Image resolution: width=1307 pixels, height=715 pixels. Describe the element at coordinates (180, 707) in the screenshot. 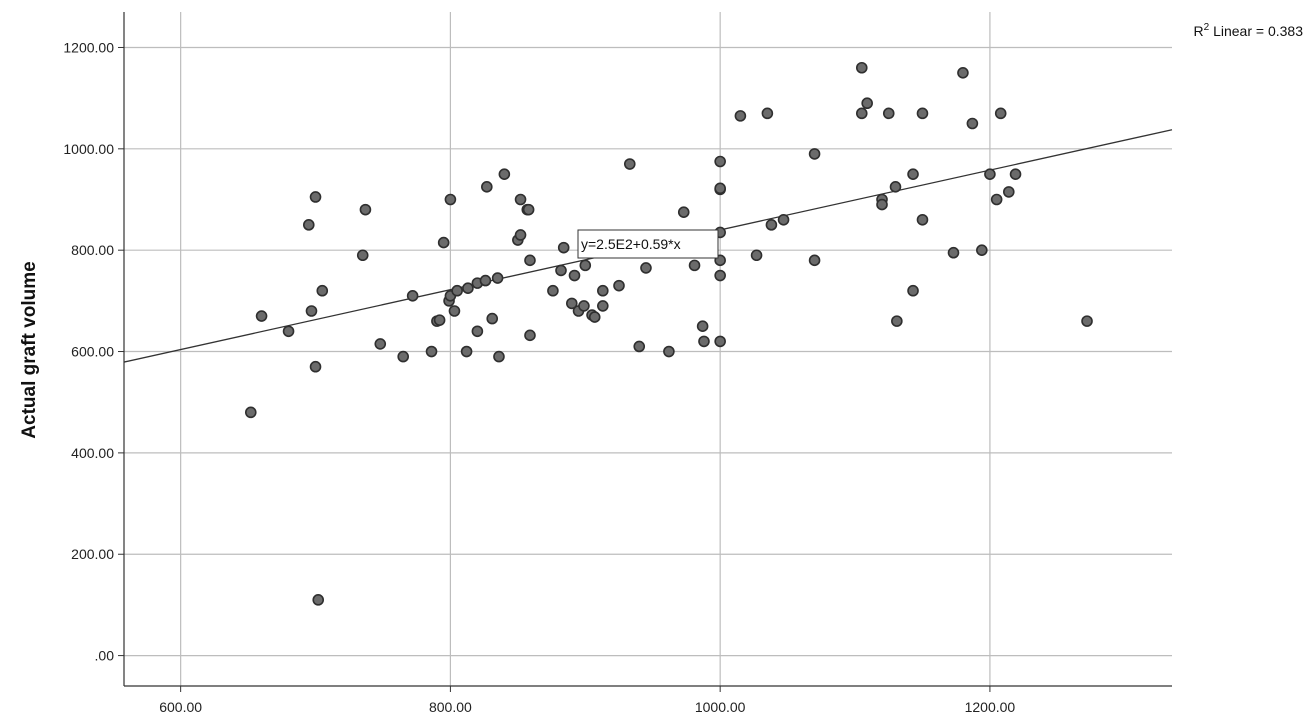

I see `x-tick-label: 600.00` at that location.